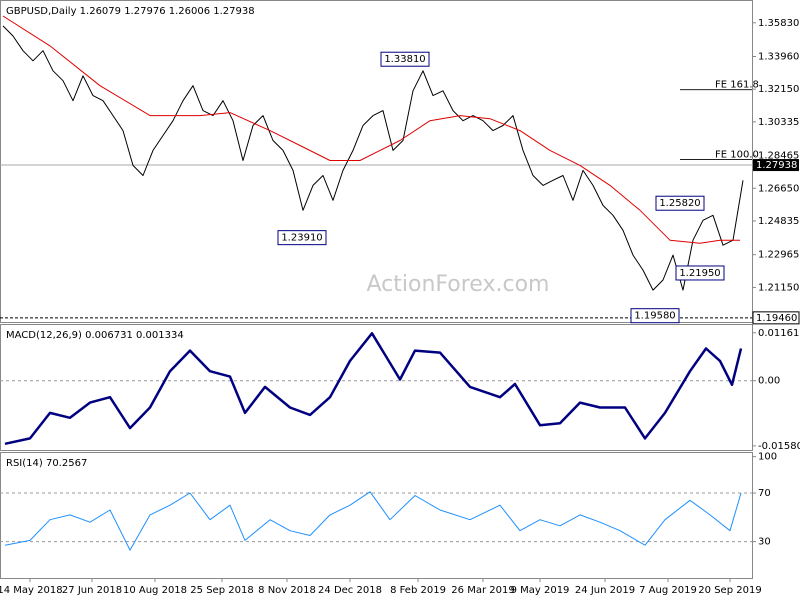 This screenshot has height=600, width=800. Describe the element at coordinates (95, 335) in the screenshot. I see `panel-title: MACD(12,26,9) 0.006731 0.001334` at that location.